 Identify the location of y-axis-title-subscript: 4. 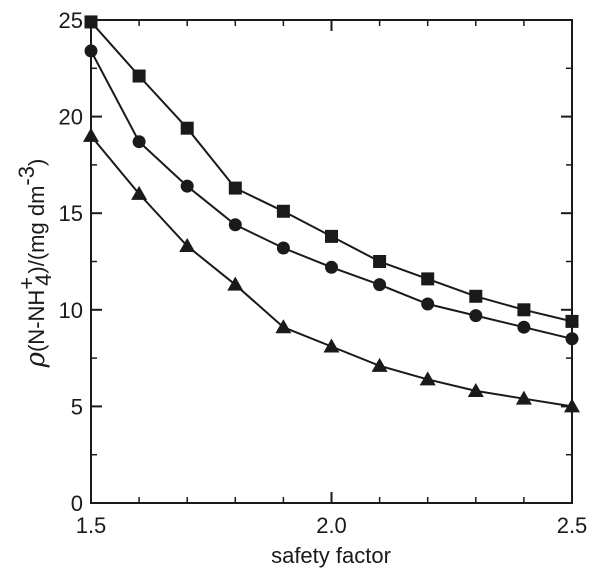
(43, 280).